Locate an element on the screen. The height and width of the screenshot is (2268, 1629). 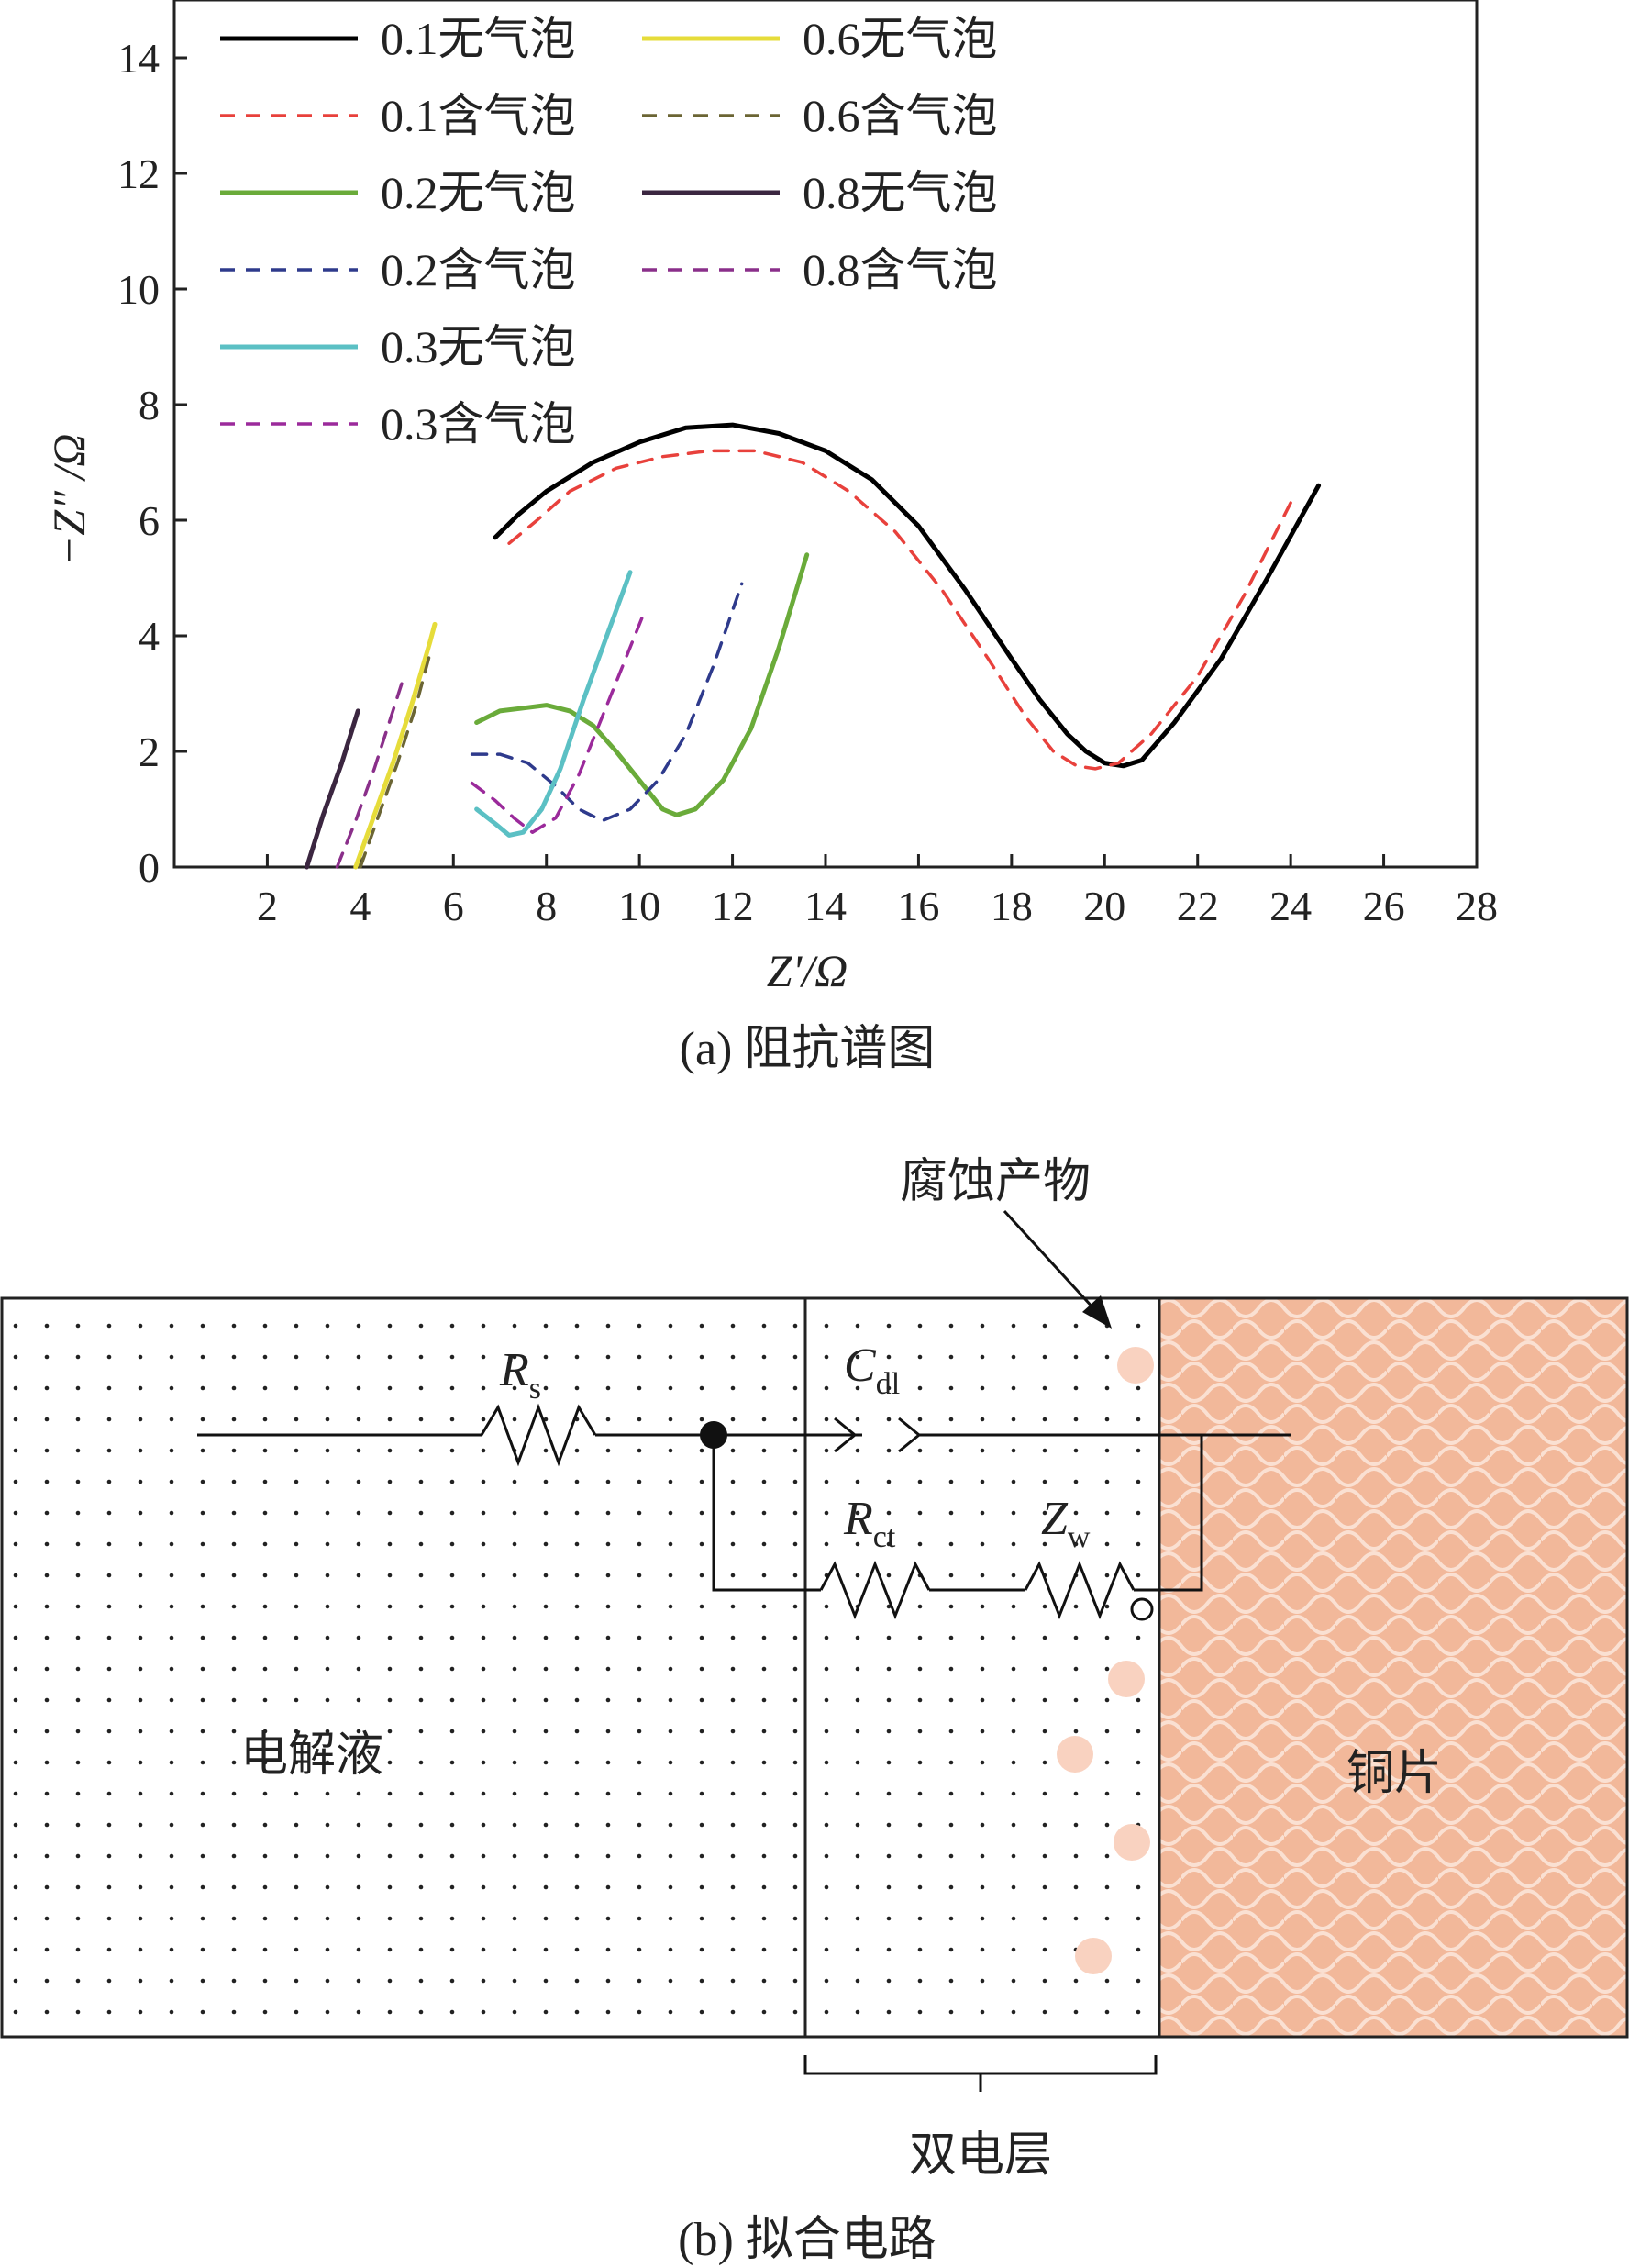
corrosion-arrow-line is located at coordinates (1055, 1266).